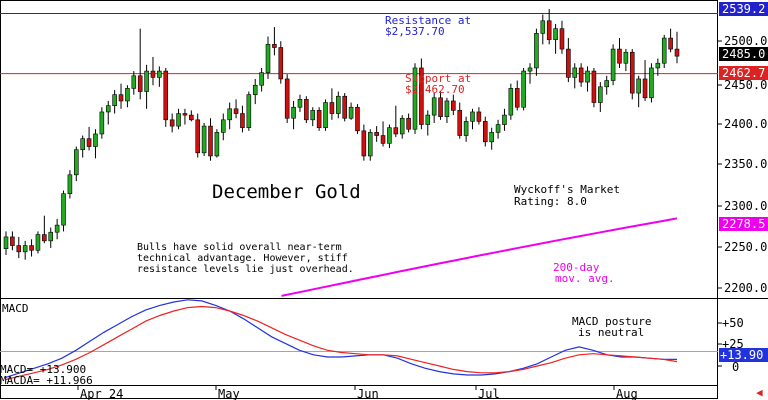  Describe the element at coordinates (46, 380) in the screenshot. I see `macda-value-line: MACDA= +11.966` at that location.